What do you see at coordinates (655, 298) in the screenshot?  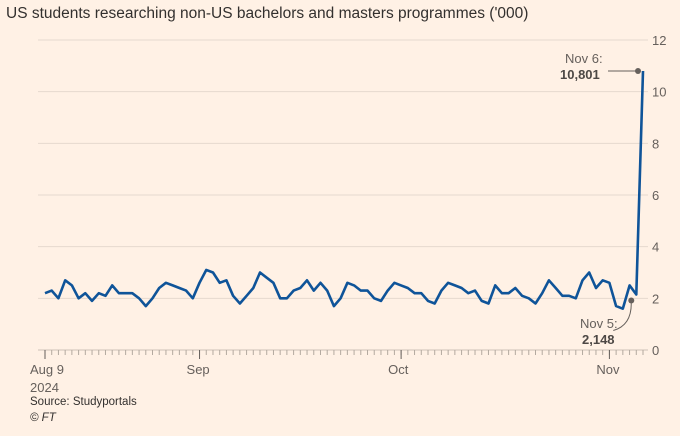 I see `y-tick-label: 2` at bounding box center [655, 298].